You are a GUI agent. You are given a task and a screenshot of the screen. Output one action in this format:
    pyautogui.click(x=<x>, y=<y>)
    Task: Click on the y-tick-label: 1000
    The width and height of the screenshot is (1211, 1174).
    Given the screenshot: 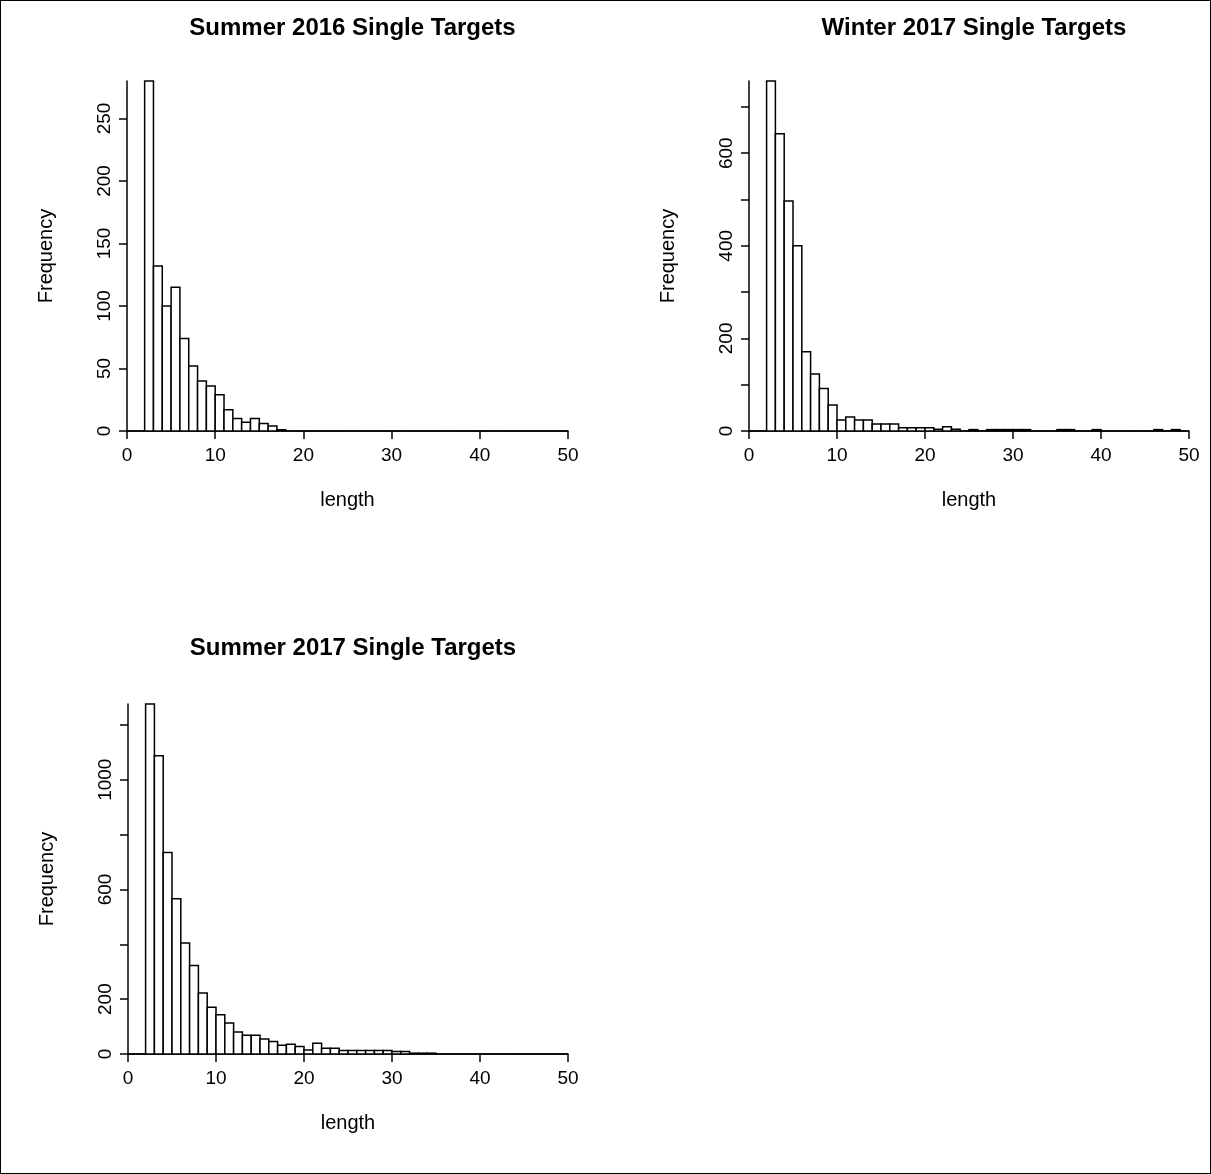 What is the action you would take?
    pyautogui.click(x=104, y=779)
    